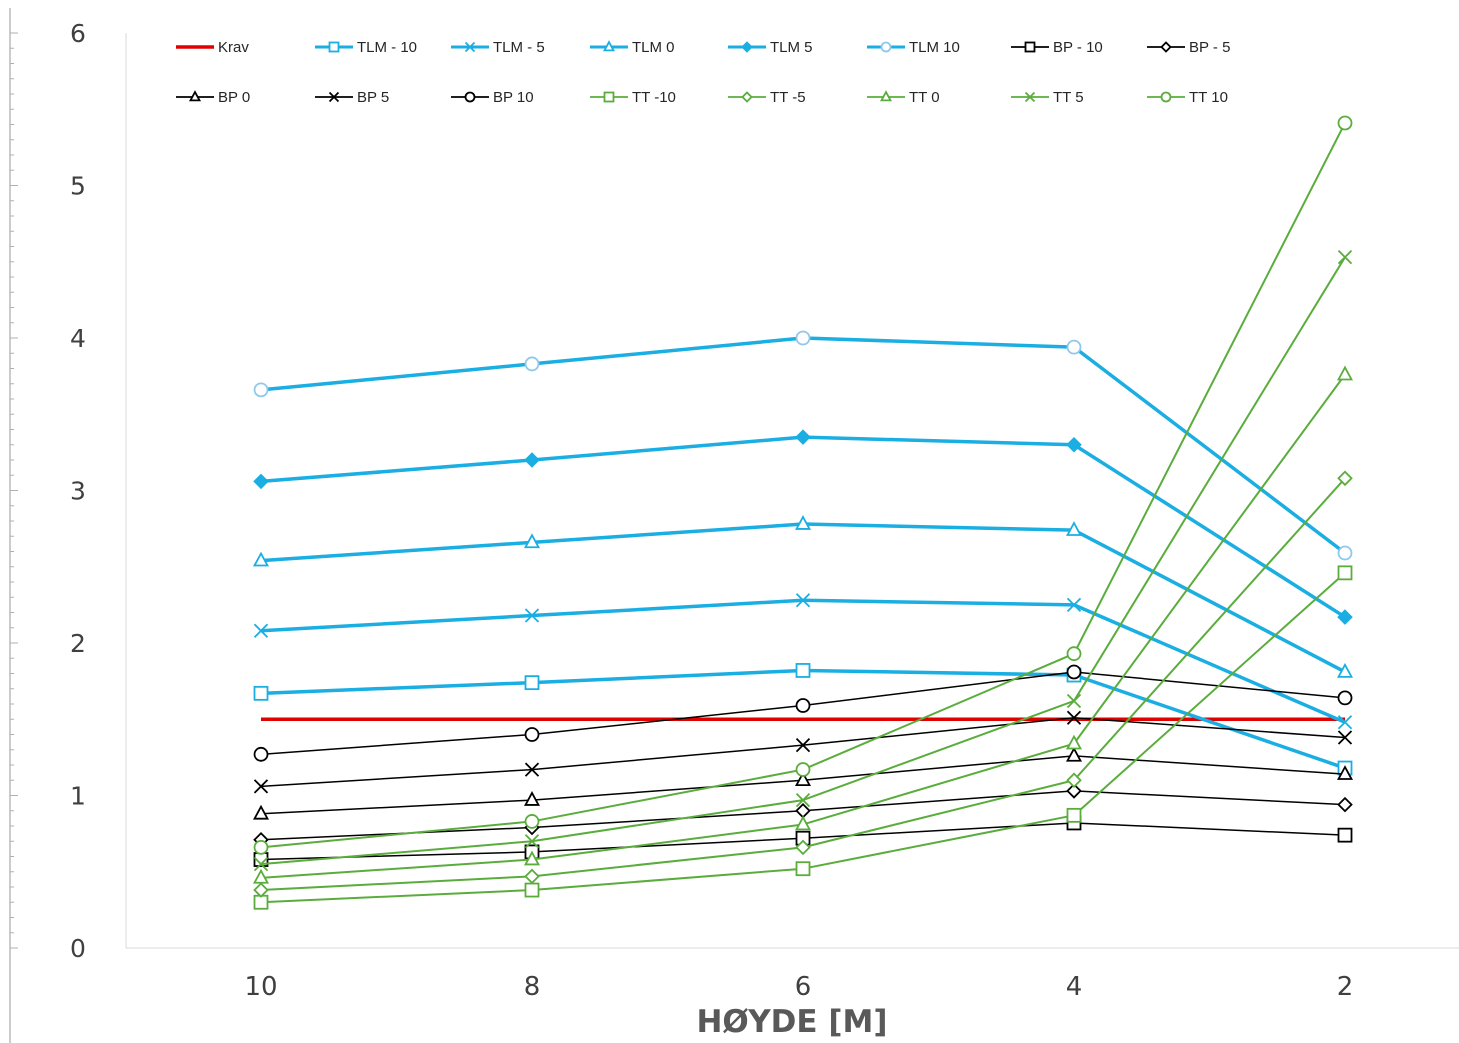  I want to click on y-tick-label: 2, so click(78, 643).